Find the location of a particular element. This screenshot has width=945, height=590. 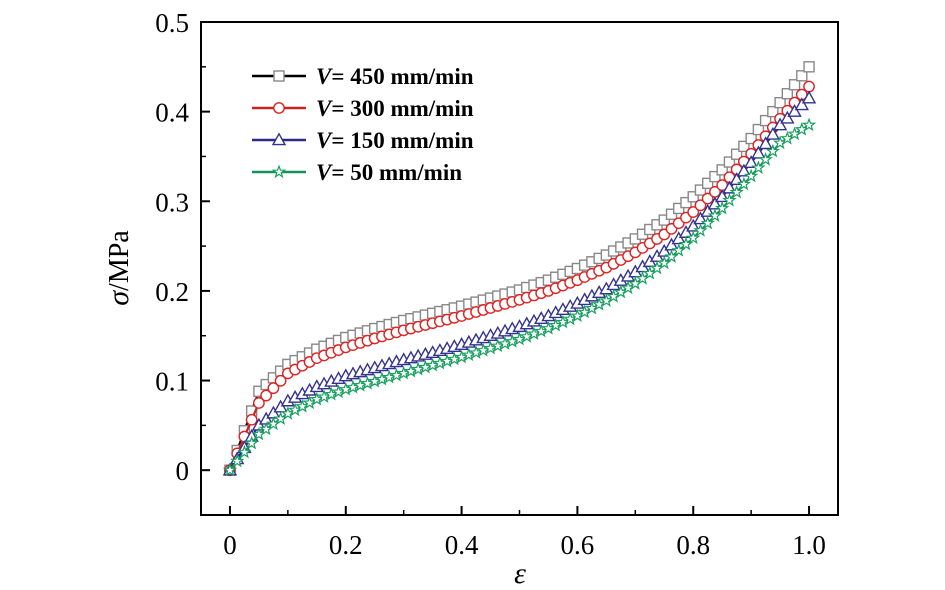

legend-item: V= 450 mm/min is located at coordinates (363, 76).